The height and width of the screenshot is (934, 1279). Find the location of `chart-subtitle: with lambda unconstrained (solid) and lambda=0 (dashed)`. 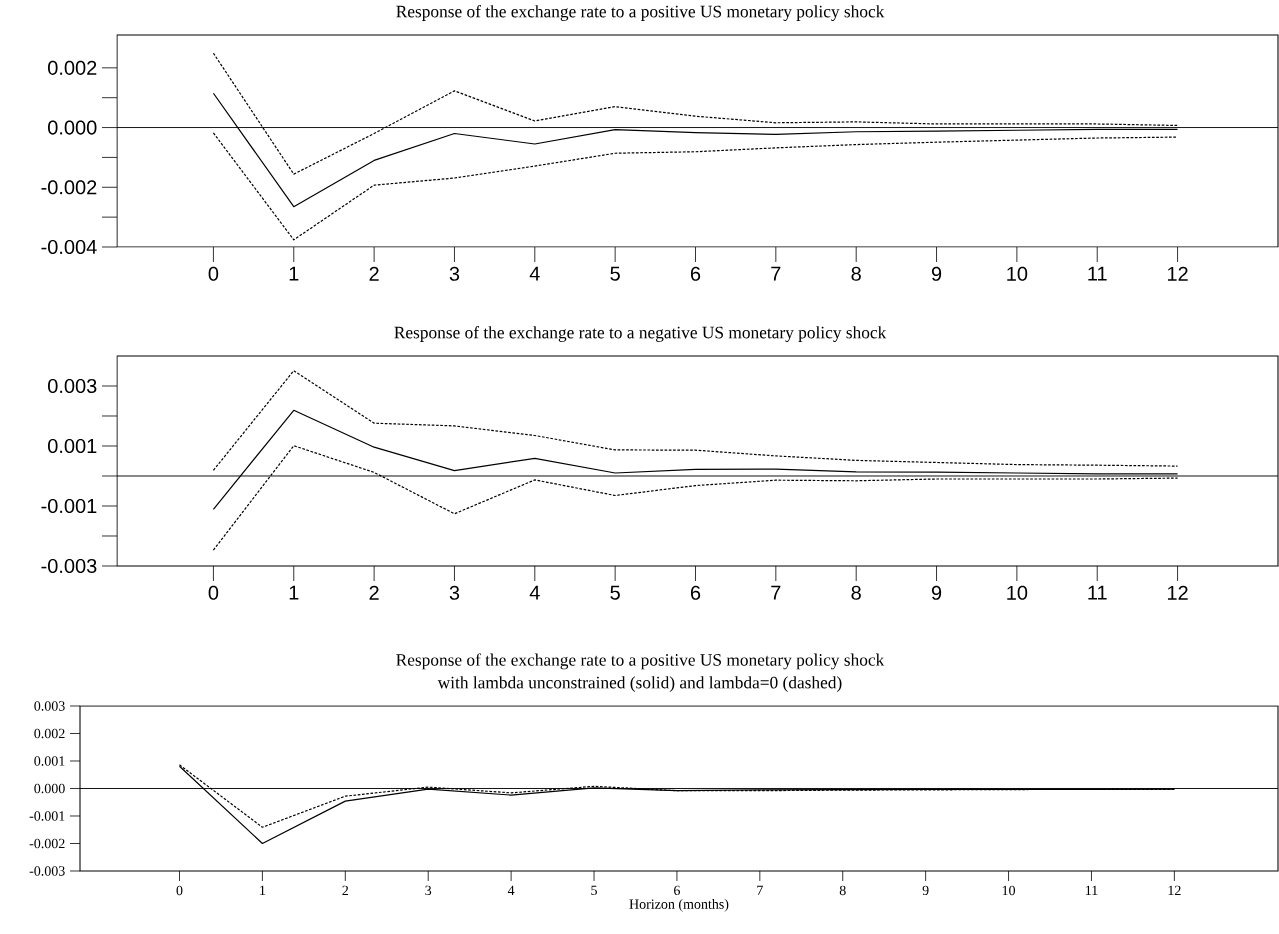

chart-subtitle: with lambda unconstrained (solid) and lambda=0 (dashed) is located at coordinates (639, 684).